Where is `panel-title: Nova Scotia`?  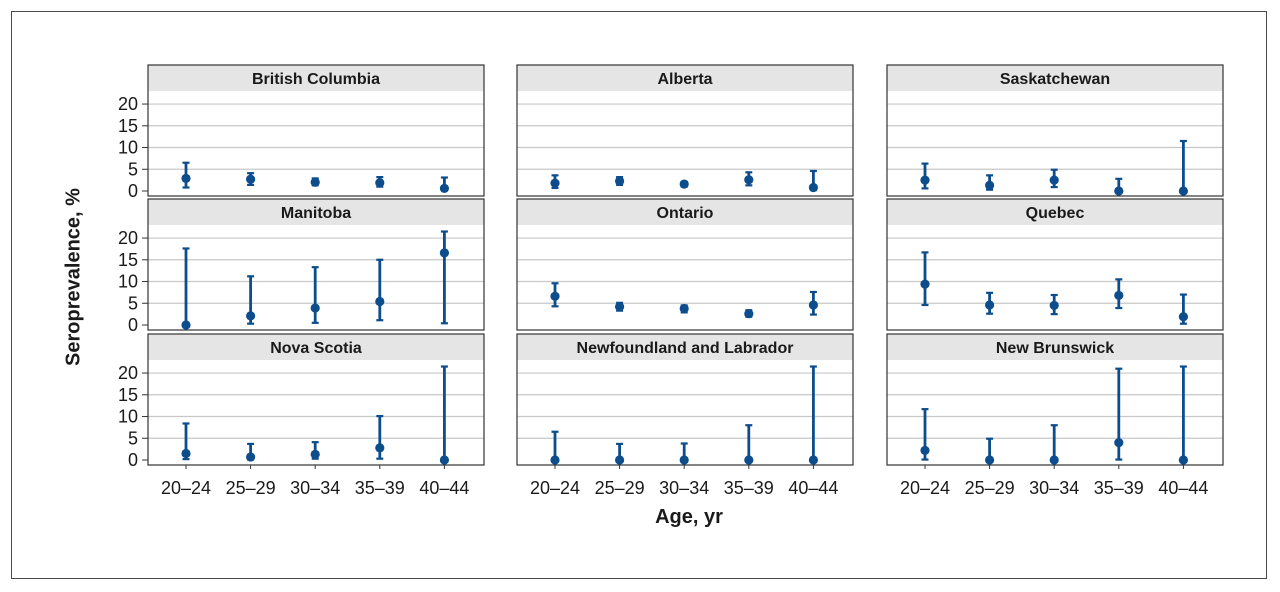
panel-title: Nova Scotia is located at coordinates (316, 348).